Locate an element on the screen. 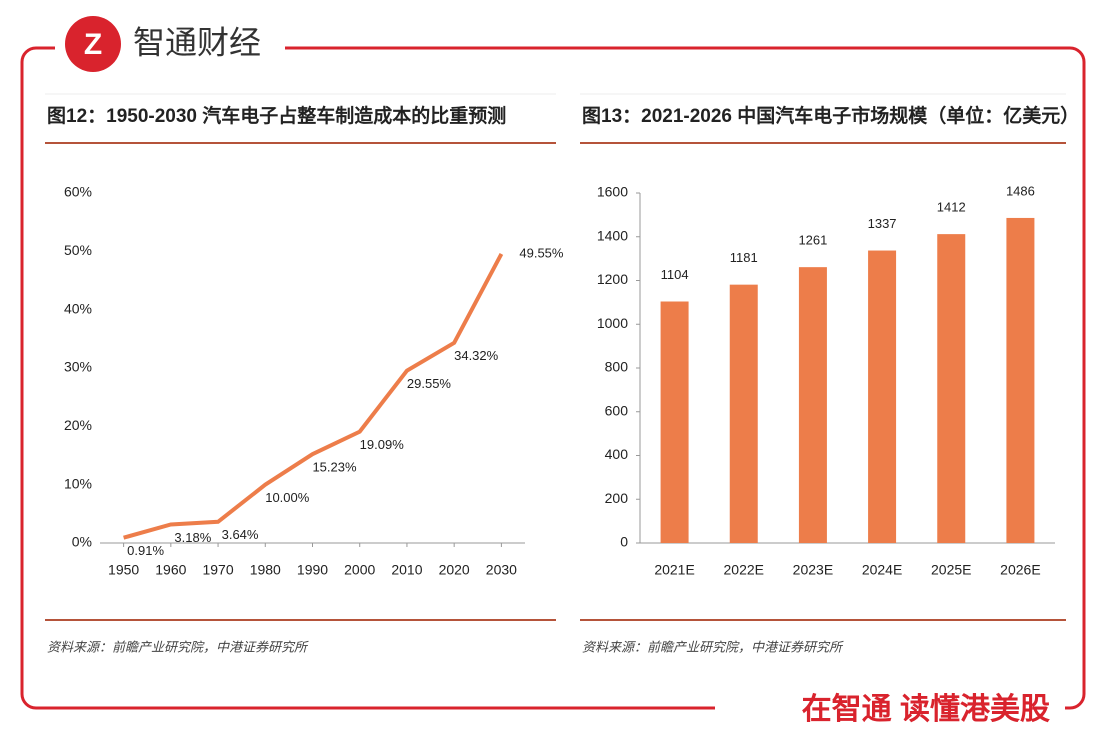  value-label: 1181 is located at coordinates (744, 257).